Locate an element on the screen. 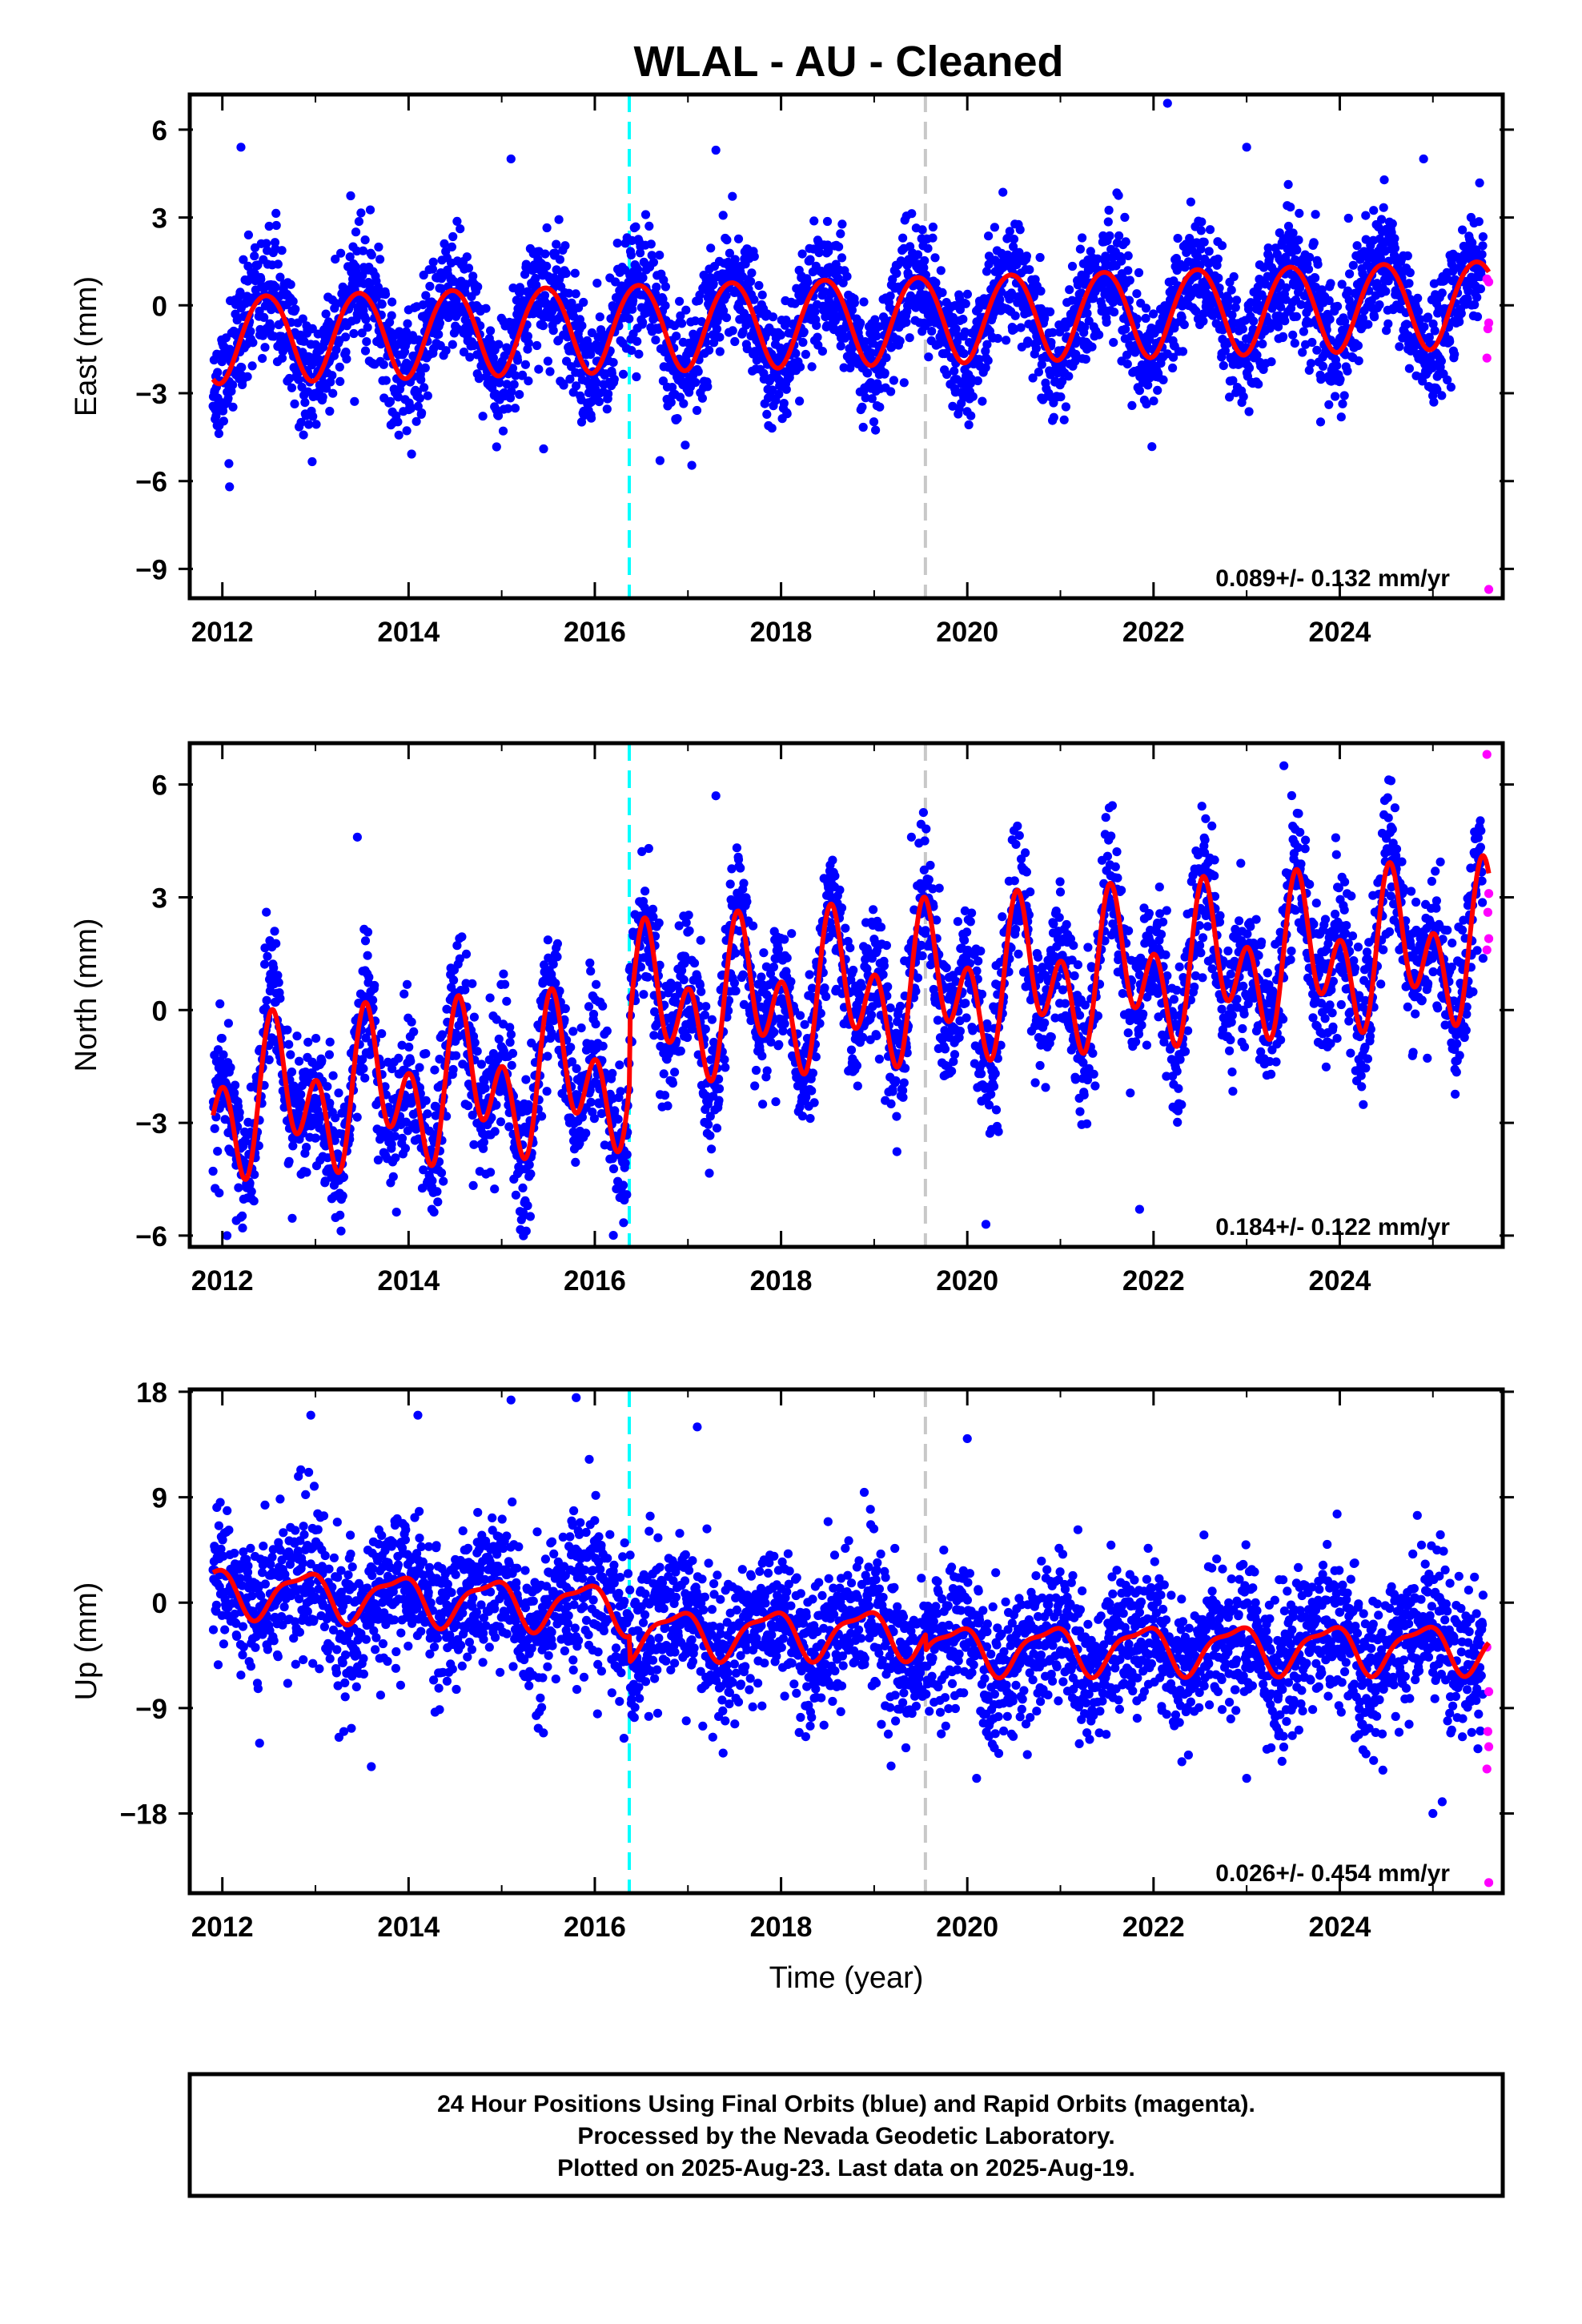 The image size is (1582, 2324). model-fit-curve is located at coordinates (851, 323).